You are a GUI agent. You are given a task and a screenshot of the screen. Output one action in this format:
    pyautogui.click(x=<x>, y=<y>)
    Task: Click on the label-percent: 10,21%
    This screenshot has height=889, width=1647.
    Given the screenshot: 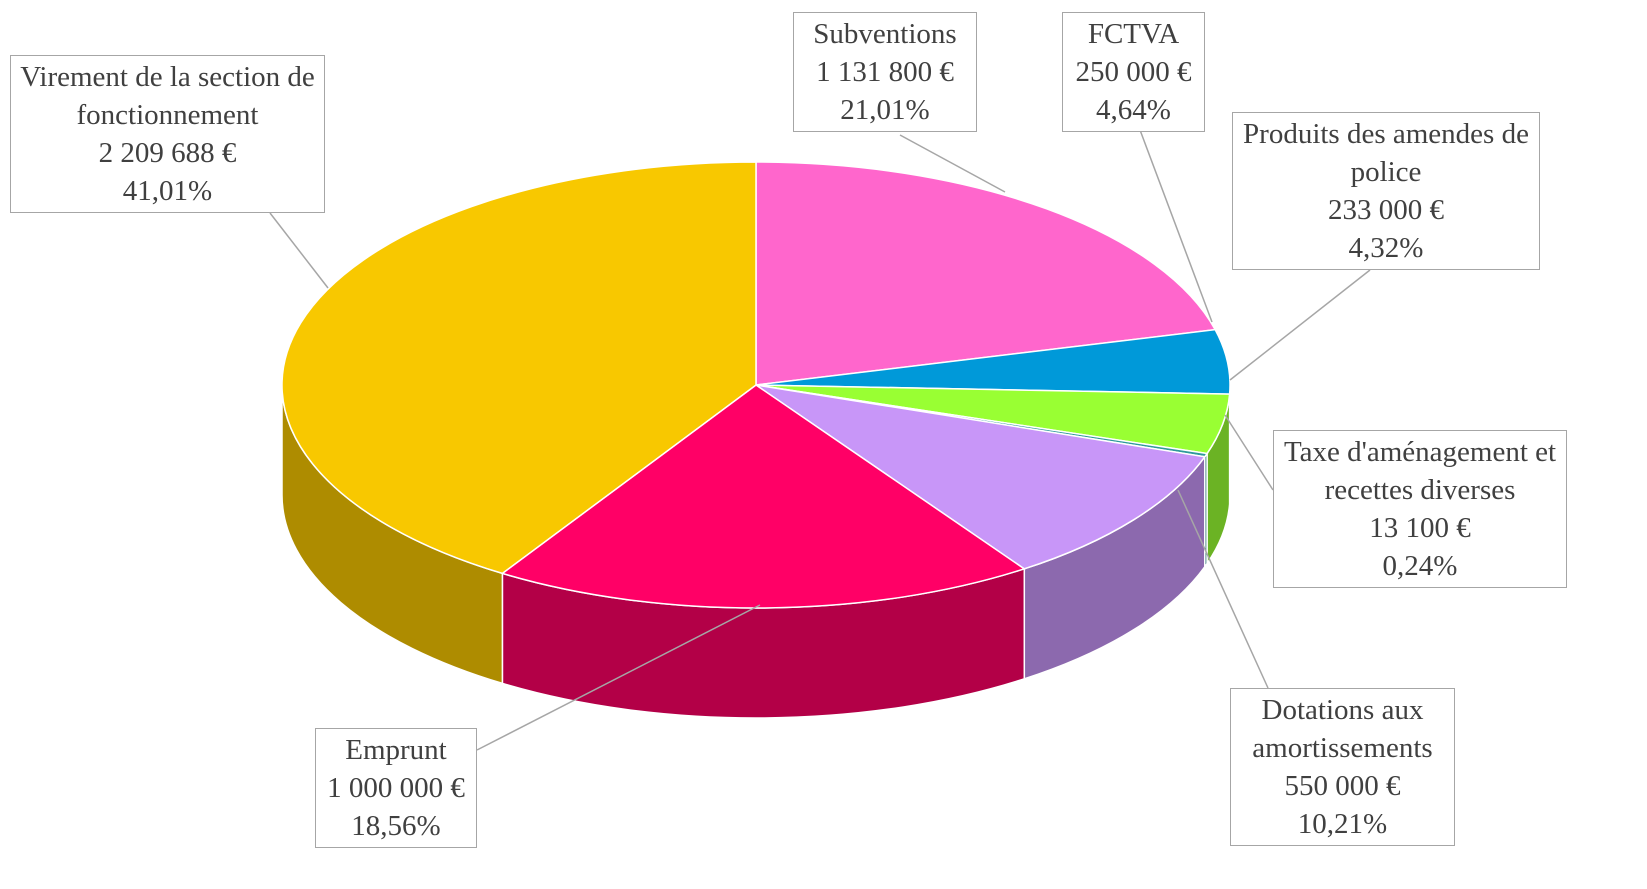 What is the action you would take?
    pyautogui.click(x=1342, y=824)
    